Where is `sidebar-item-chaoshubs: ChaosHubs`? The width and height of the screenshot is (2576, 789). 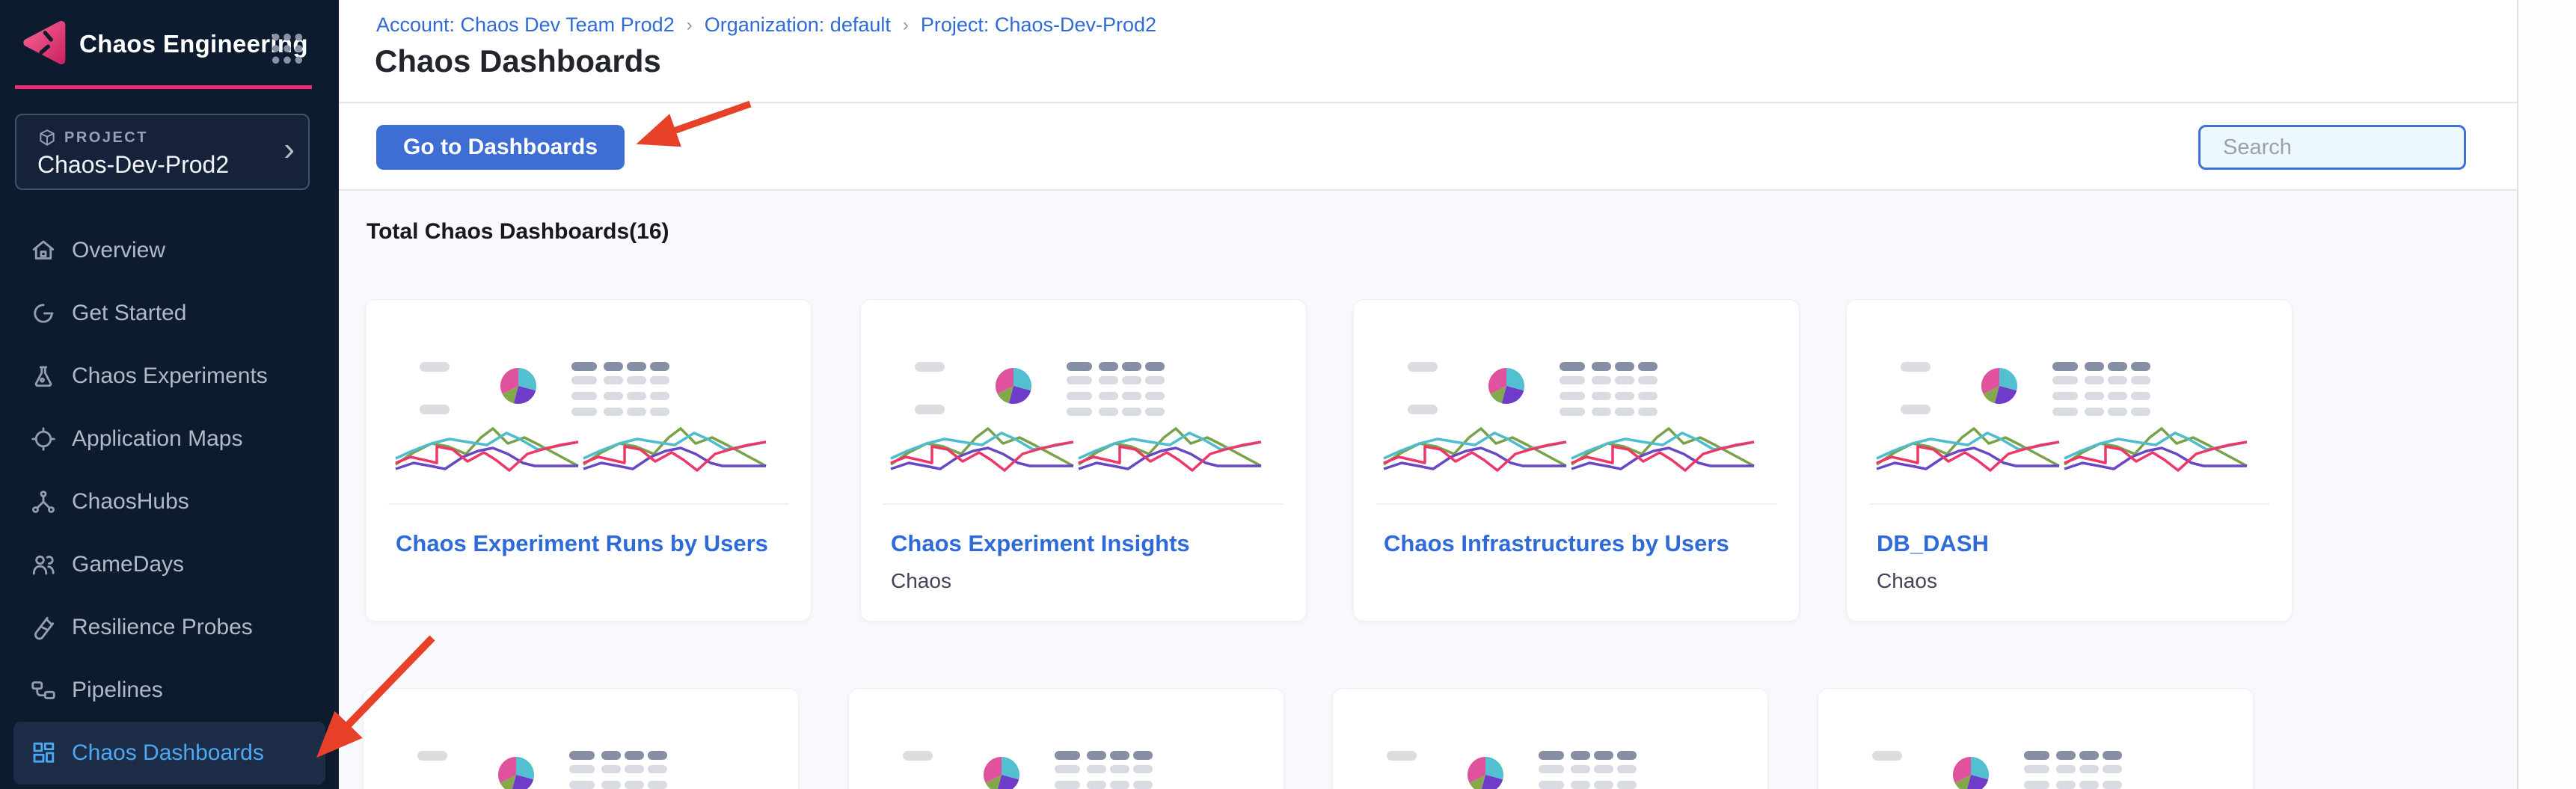
sidebar-item-chaoshubs: ChaosHubs is located at coordinates (169, 501).